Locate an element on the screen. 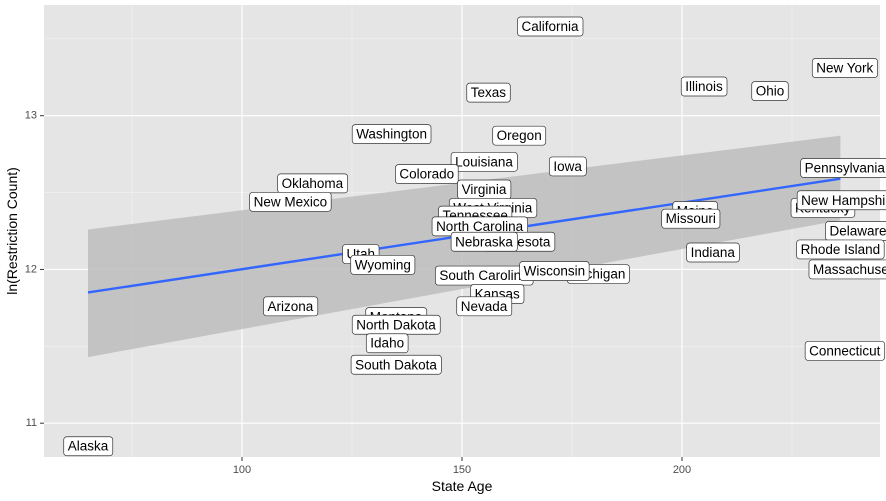 The width and height of the screenshot is (886, 501). state-label-oklahoma: Oklahoma is located at coordinates (313, 183).